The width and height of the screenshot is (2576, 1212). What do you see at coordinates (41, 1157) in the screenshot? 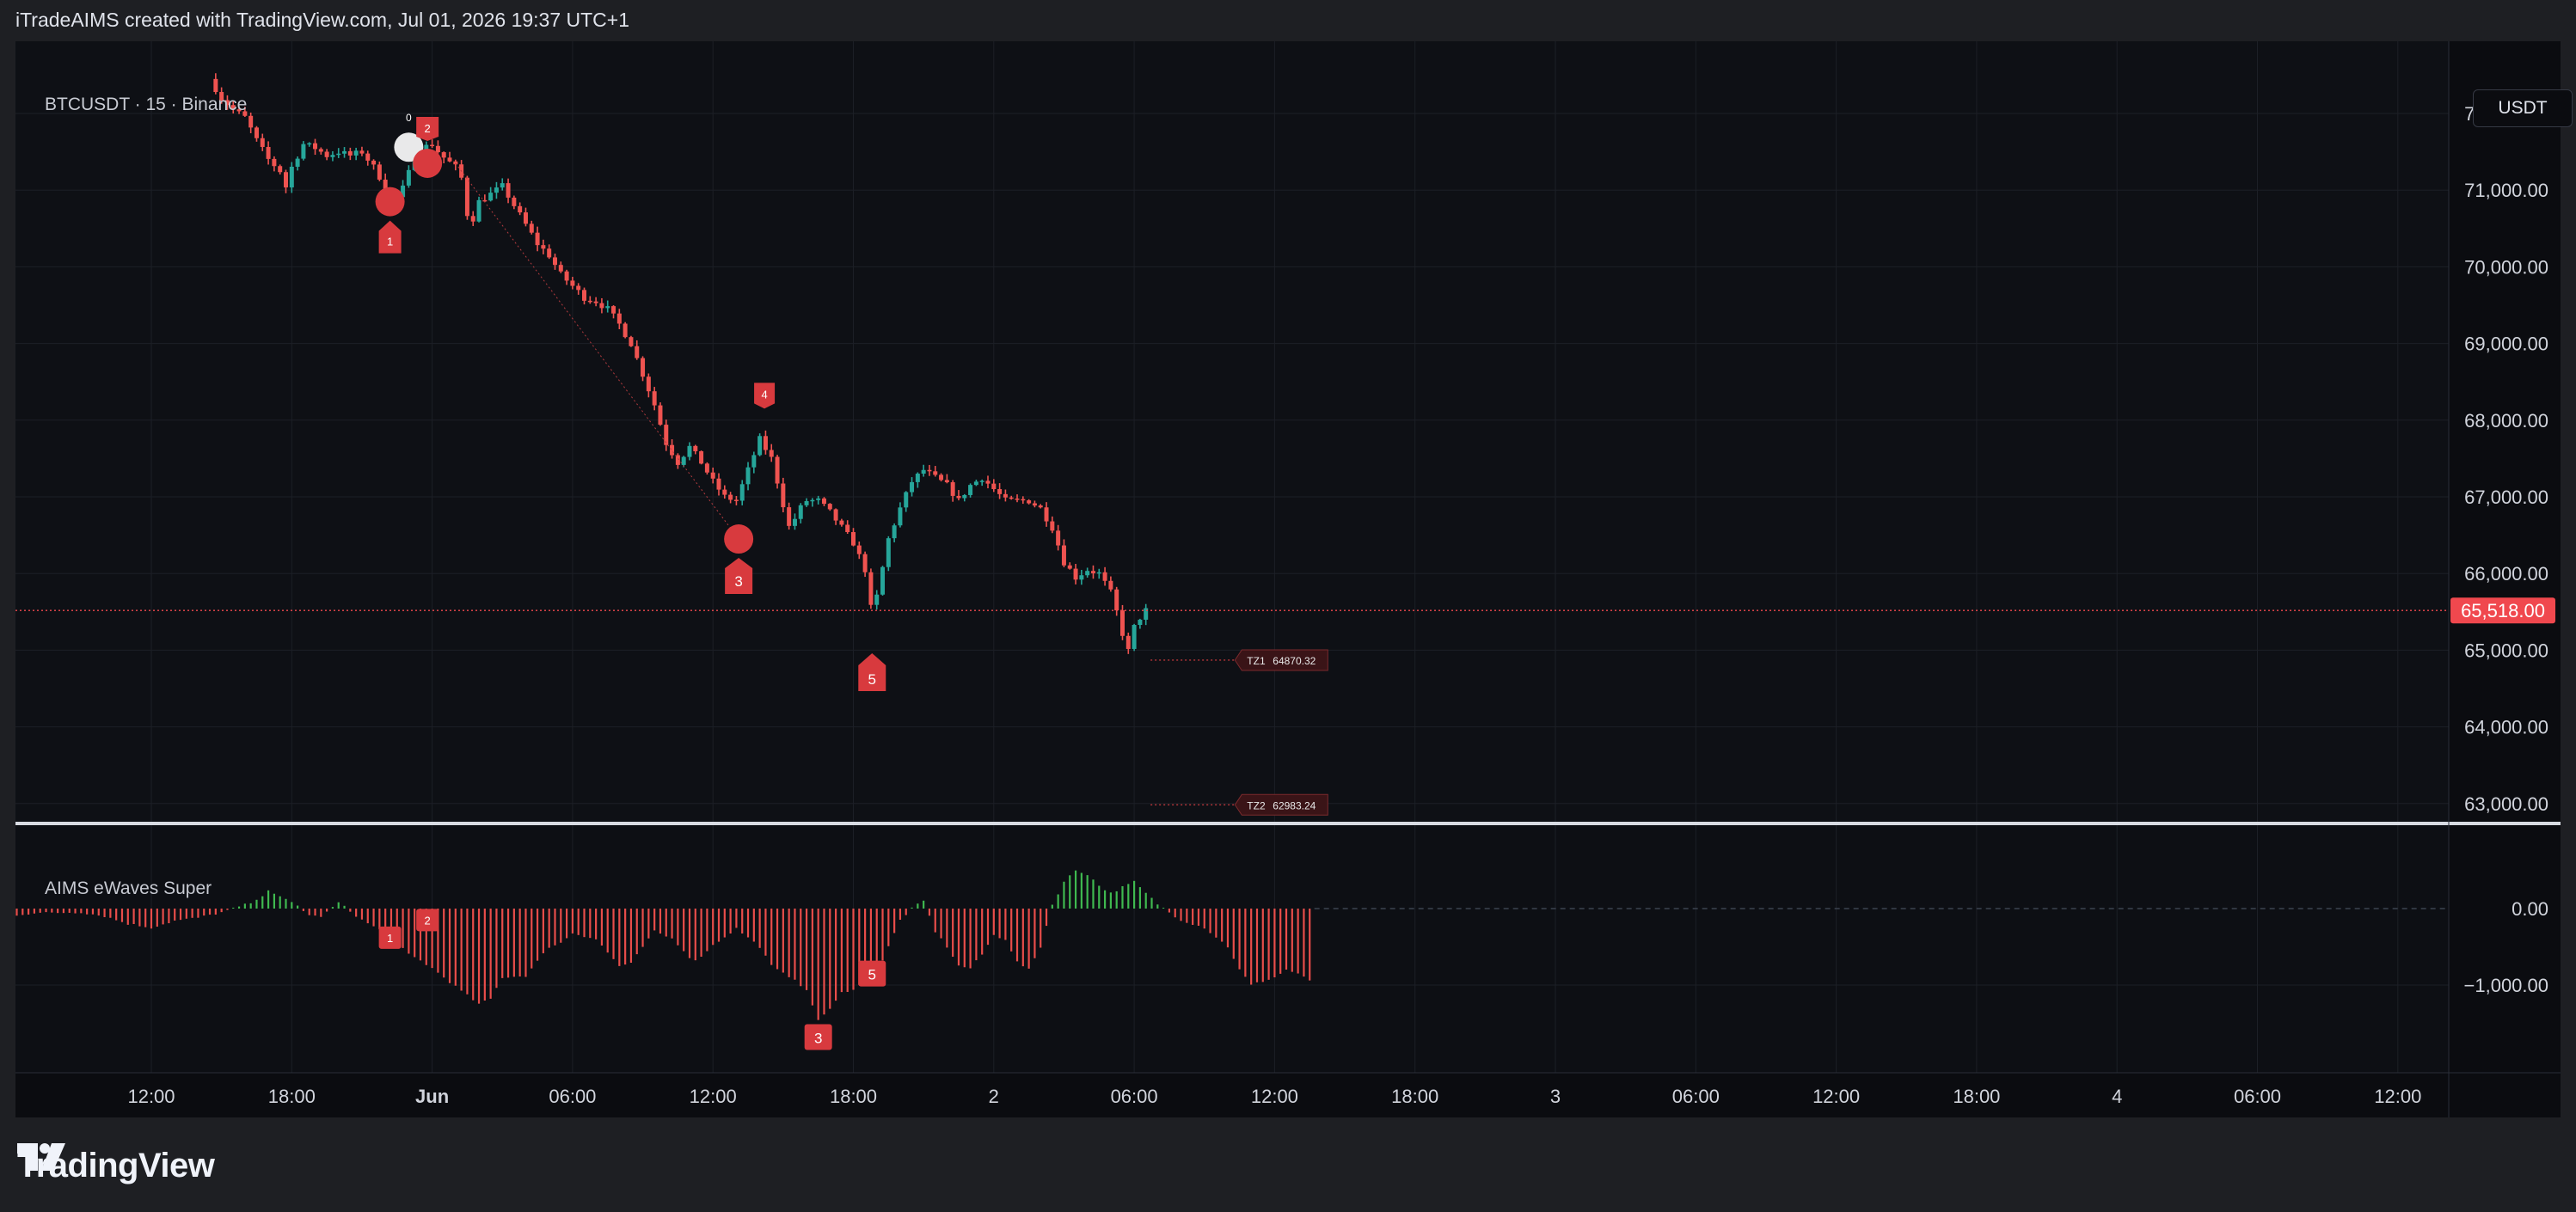
I see `tradingview-logo-icon` at bounding box center [41, 1157].